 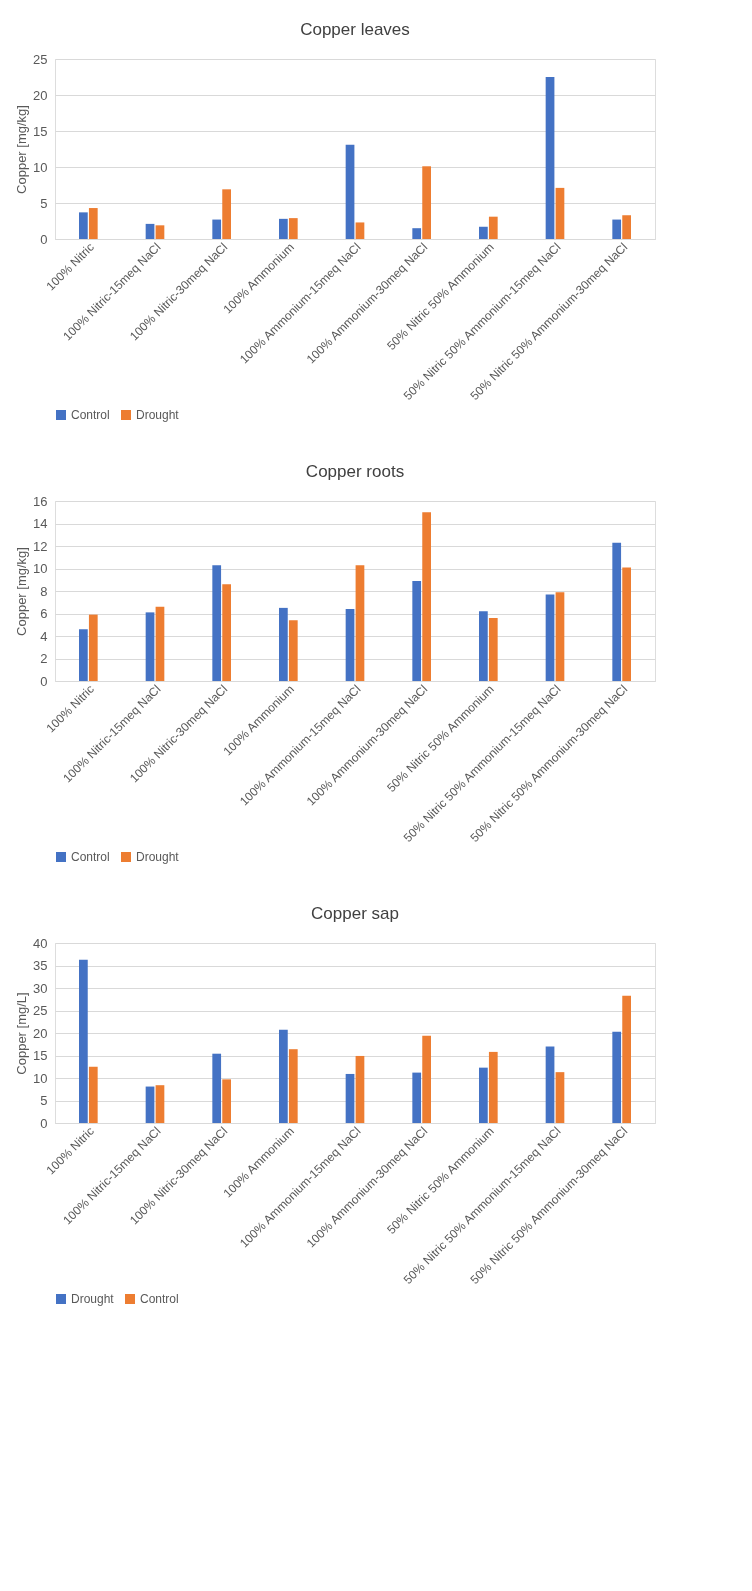 I want to click on y-tick-label: 16, so click(x=40, y=501).